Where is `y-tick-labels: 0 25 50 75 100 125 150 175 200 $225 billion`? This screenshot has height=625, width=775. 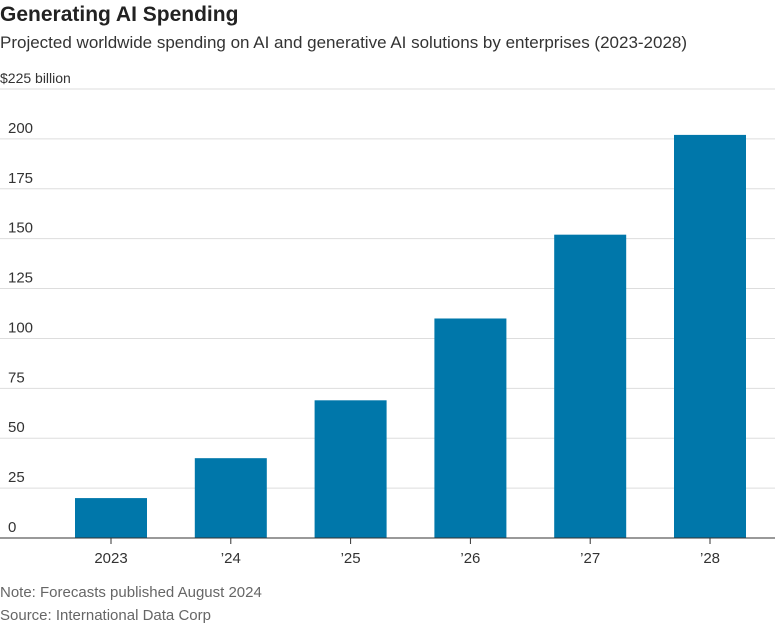
y-tick-labels: 0 25 50 75 100 125 150 175 200 $225 billion is located at coordinates (35, 303).